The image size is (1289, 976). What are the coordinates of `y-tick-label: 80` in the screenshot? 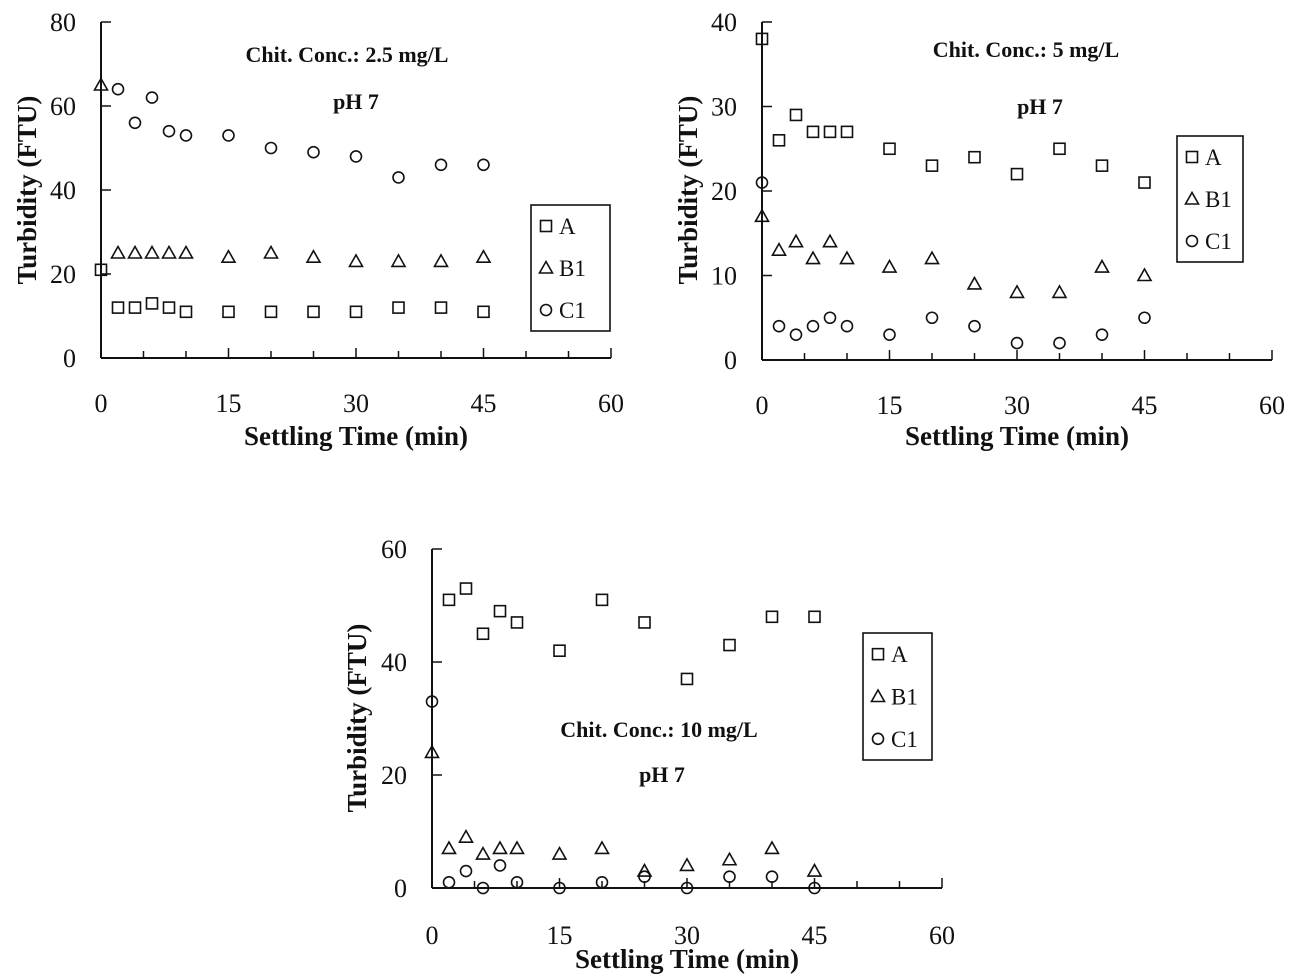 It's located at (63, 22).